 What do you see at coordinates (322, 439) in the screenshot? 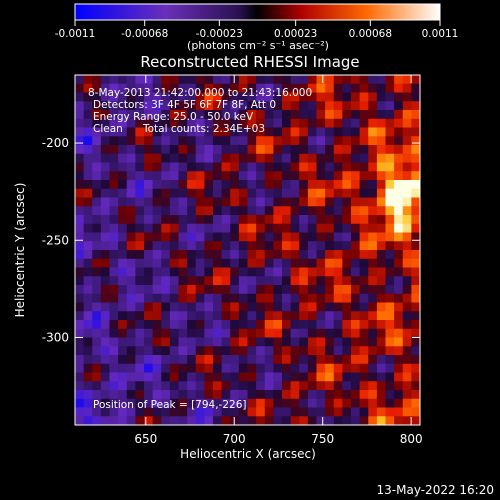
I see `x-tick-label: 750` at bounding box center [322, 439].